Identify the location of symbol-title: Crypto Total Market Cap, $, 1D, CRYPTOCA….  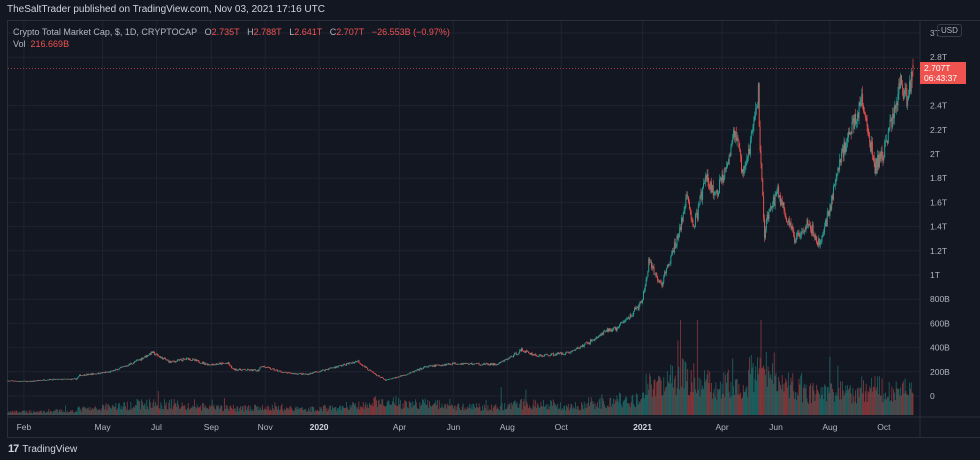
(105, 32).